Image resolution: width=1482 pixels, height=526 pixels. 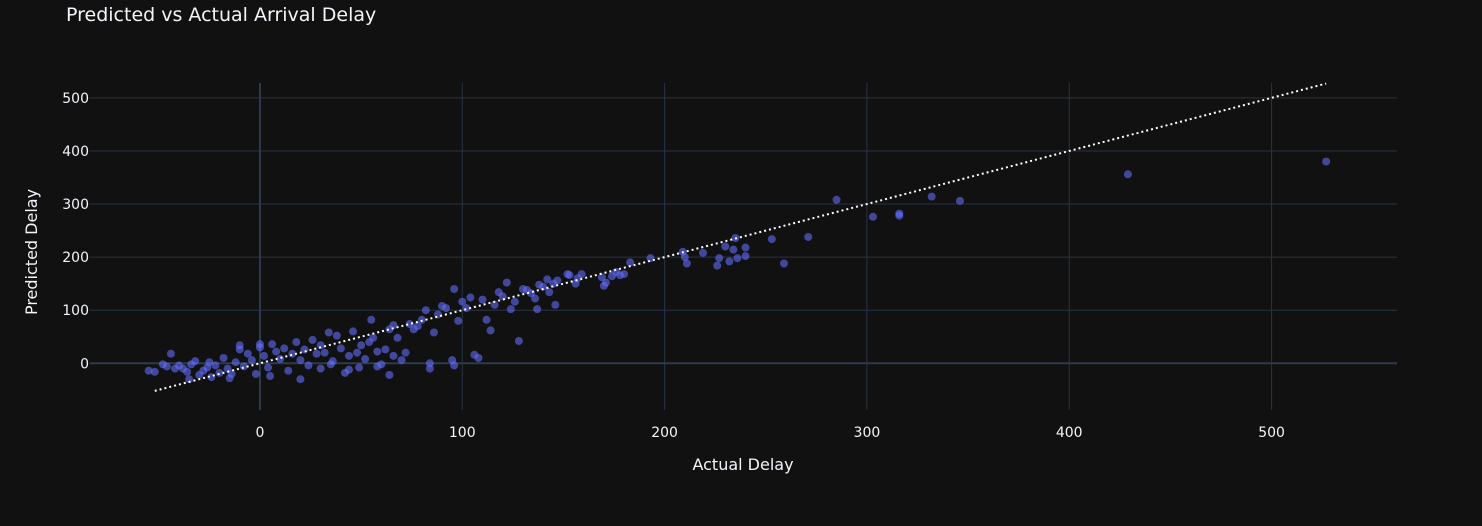 What do you see at coordinates (75, 152) in the screenshot?
I see `y-tick-label: 400` at bounding box center [75, 152].